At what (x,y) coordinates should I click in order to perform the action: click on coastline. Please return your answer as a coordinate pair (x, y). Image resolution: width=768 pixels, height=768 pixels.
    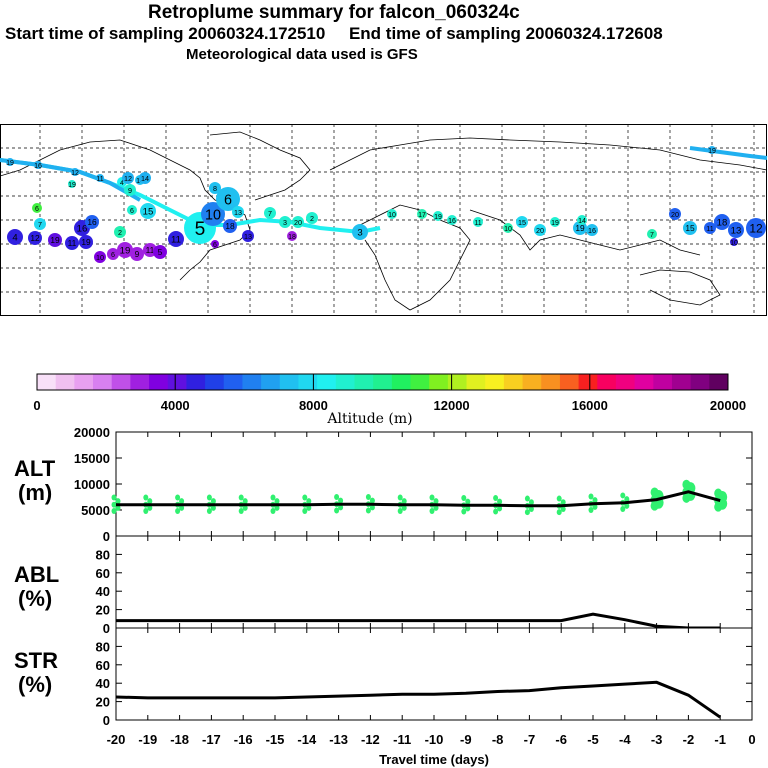
    Looking at the image, I should click on (125, 210).